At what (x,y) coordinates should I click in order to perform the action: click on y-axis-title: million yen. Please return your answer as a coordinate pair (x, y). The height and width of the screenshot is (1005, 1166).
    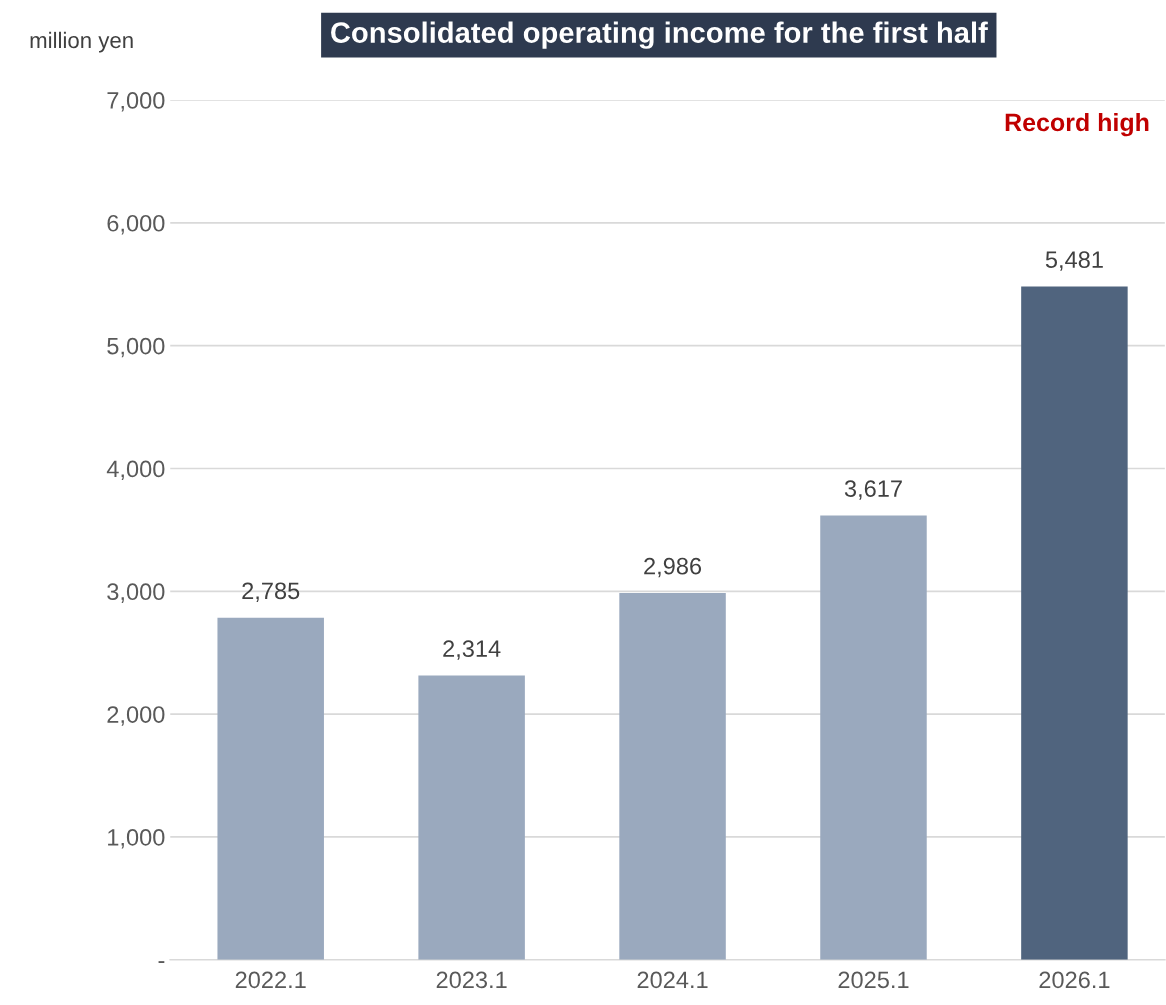
    Looking at the image, I should click on (81, 42).